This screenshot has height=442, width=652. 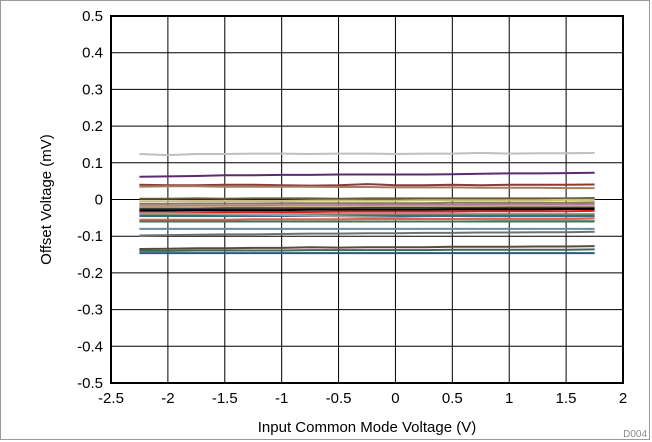 What do you see at coordinates (90, 200) in the screenshot?
I see `y-tick-labels: 0.5 0.4 0.3 0.2 0.1 0 -0.1 -0.2 -0.3 -0.4 -0.5` at bounding box center [90, 200].